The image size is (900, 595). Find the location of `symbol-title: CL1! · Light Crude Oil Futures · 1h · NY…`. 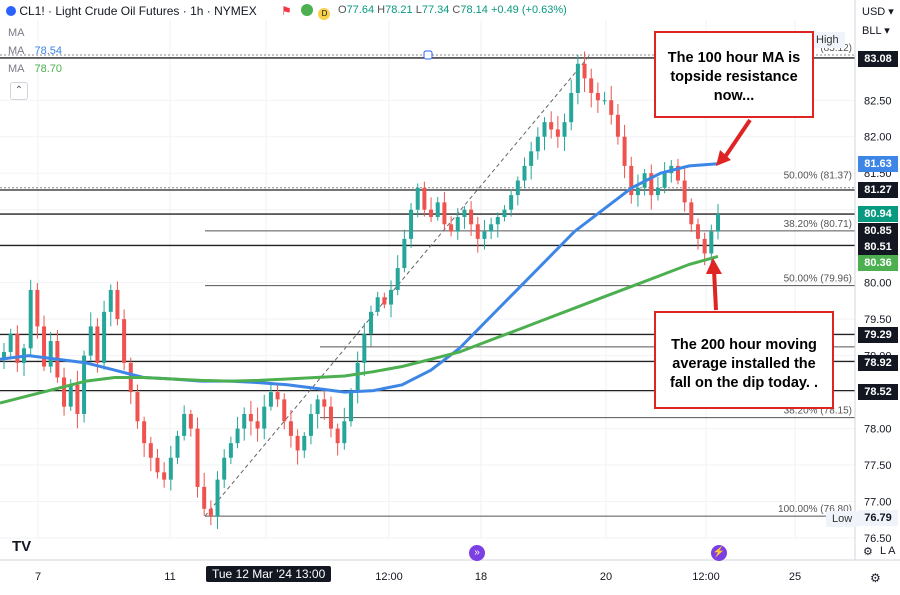

symbol-title: CL1! · Light Crude Oil Futures · 1h · NY… is located at coordinates (138, 11).